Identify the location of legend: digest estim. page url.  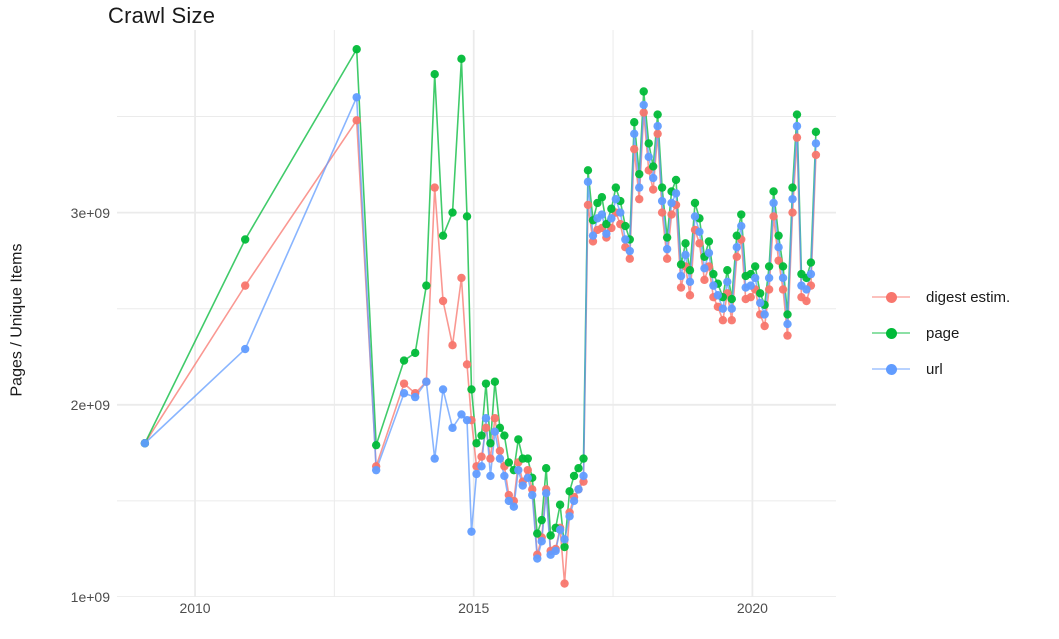
(941, 333).